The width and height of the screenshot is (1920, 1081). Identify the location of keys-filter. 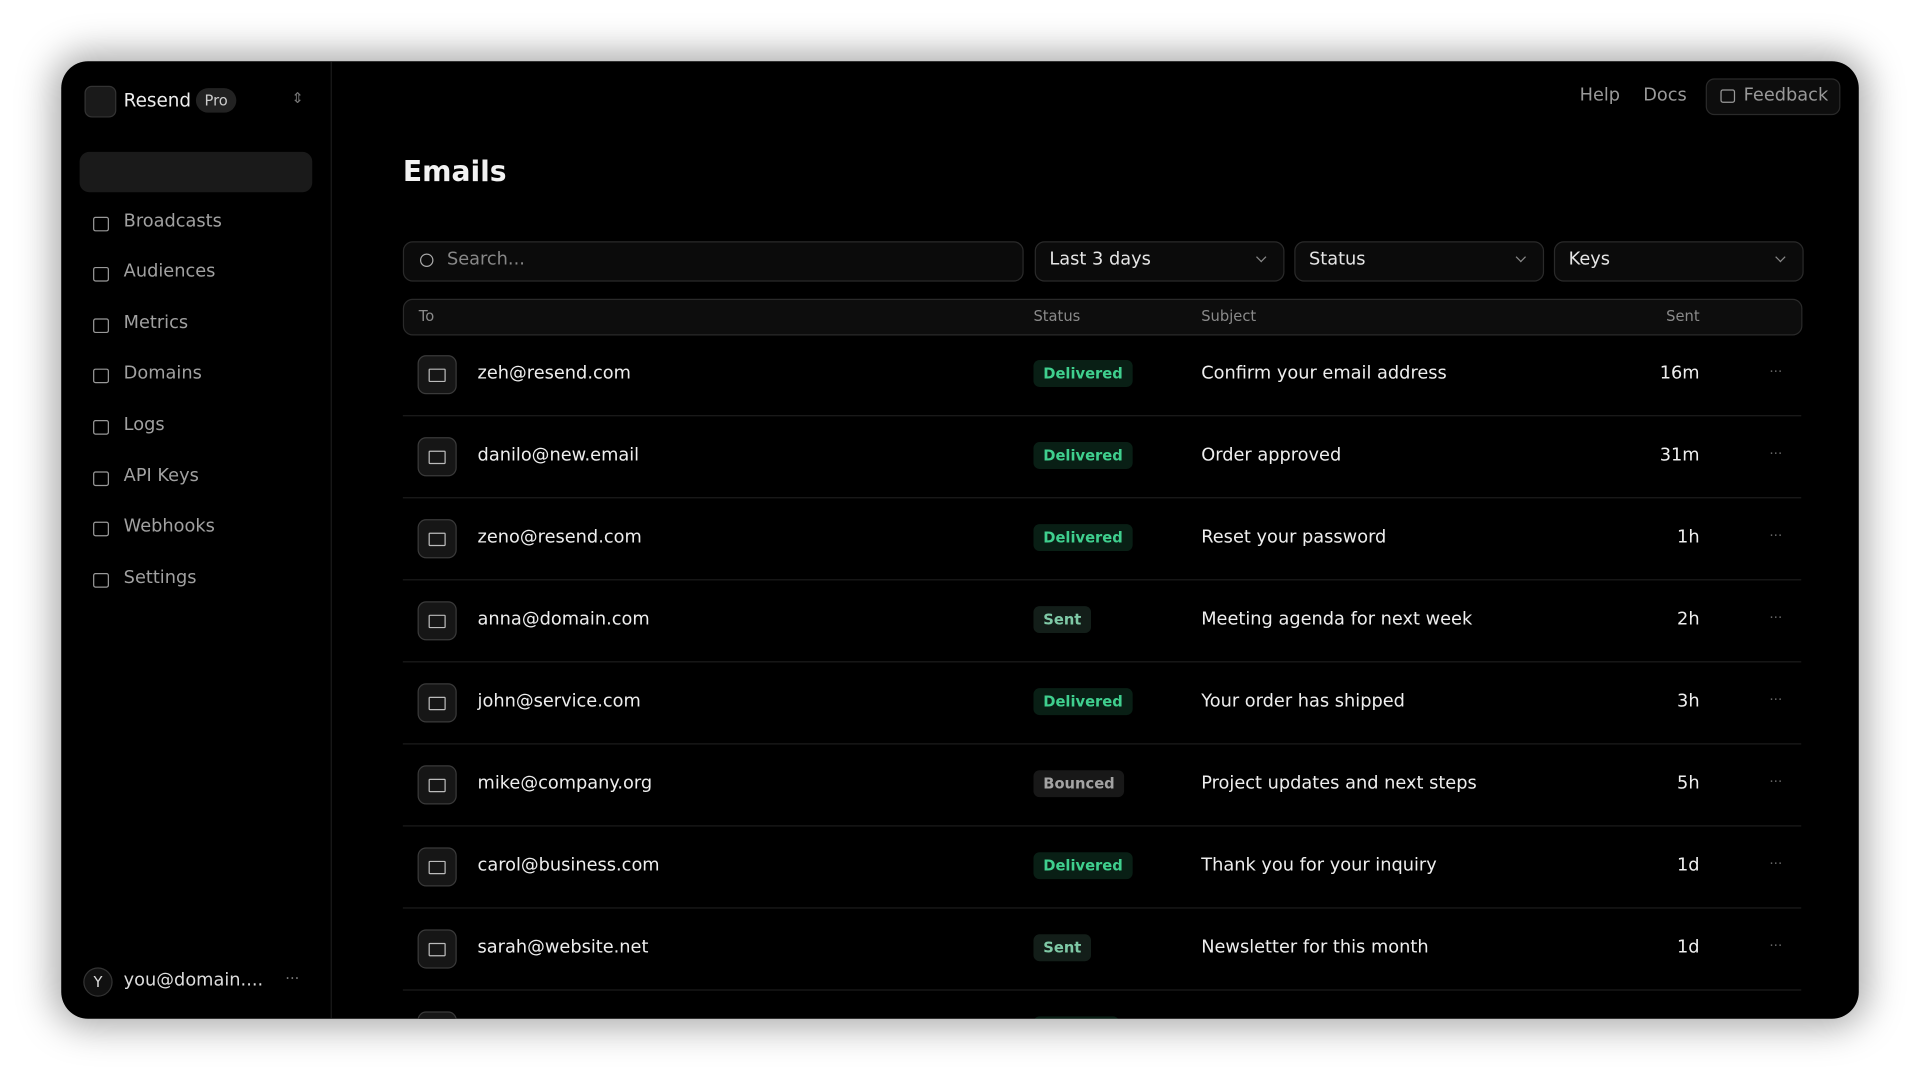
(1678, 261).